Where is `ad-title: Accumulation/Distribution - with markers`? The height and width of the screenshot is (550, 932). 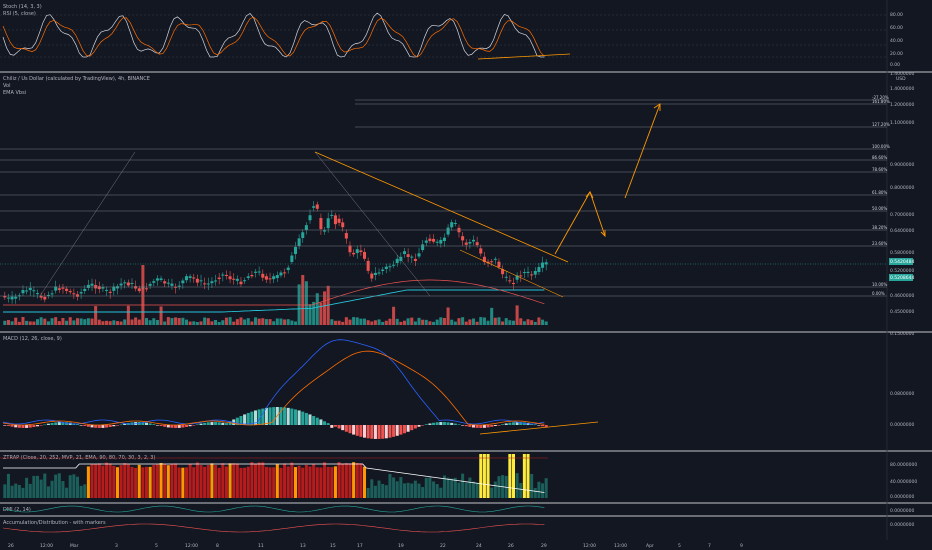
ad-title: Accumulation/Distribution - with markers is located at coordinates (54, 523).